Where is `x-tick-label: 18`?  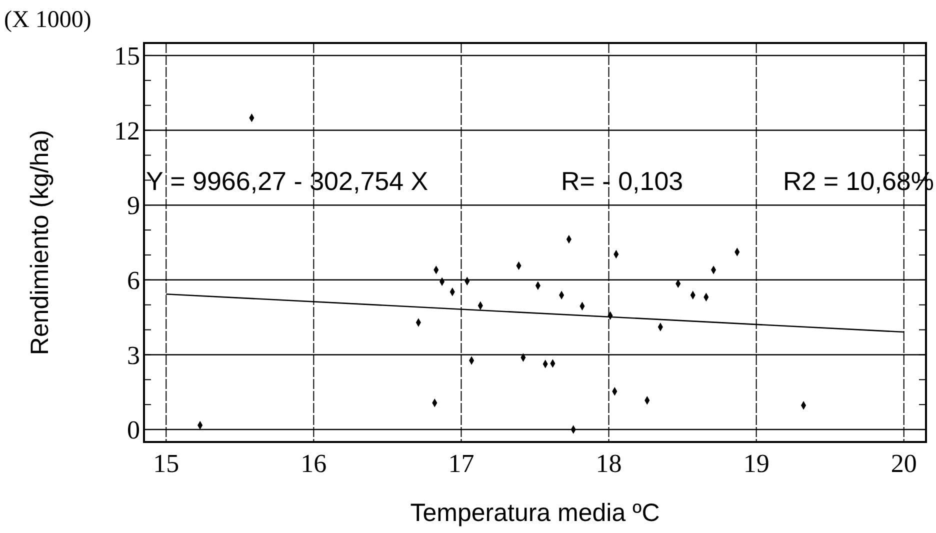 x-tick-label: 18 is located at coordinates (609, 463).